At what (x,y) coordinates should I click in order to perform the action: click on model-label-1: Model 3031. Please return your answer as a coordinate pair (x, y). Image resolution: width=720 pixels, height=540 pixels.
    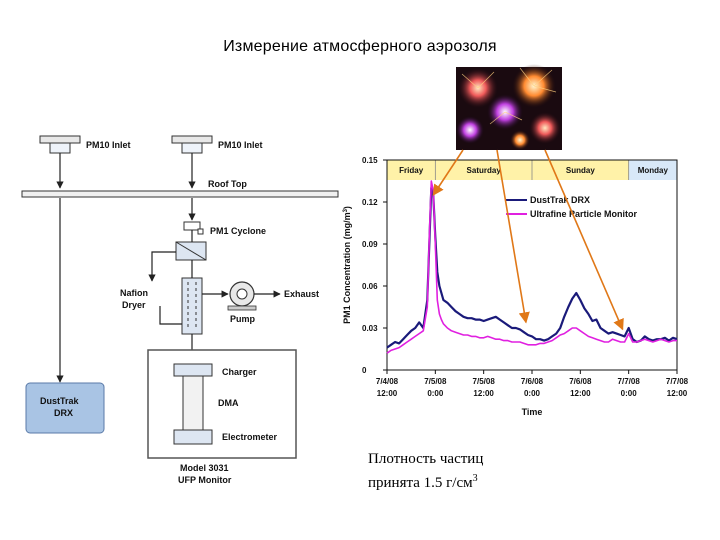
    Looking at the image, I should click on (204, 468).